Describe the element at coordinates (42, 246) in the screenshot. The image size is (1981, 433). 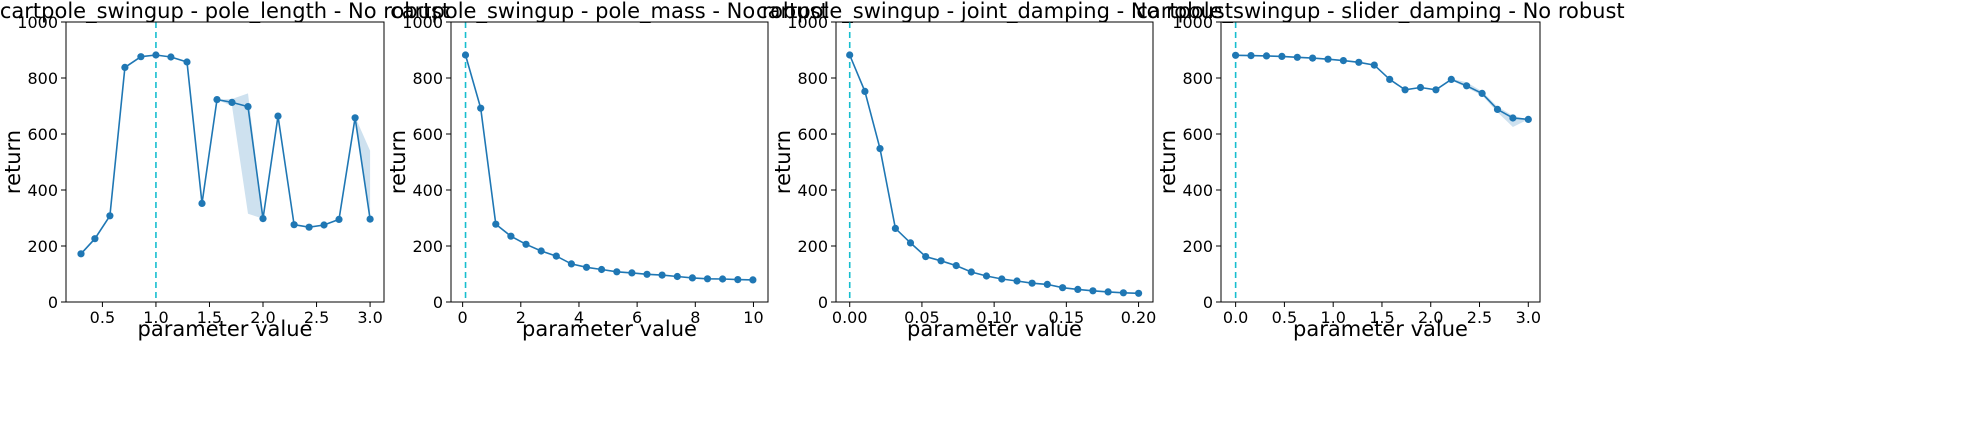
I see `y-tick-label: 200` at that location.